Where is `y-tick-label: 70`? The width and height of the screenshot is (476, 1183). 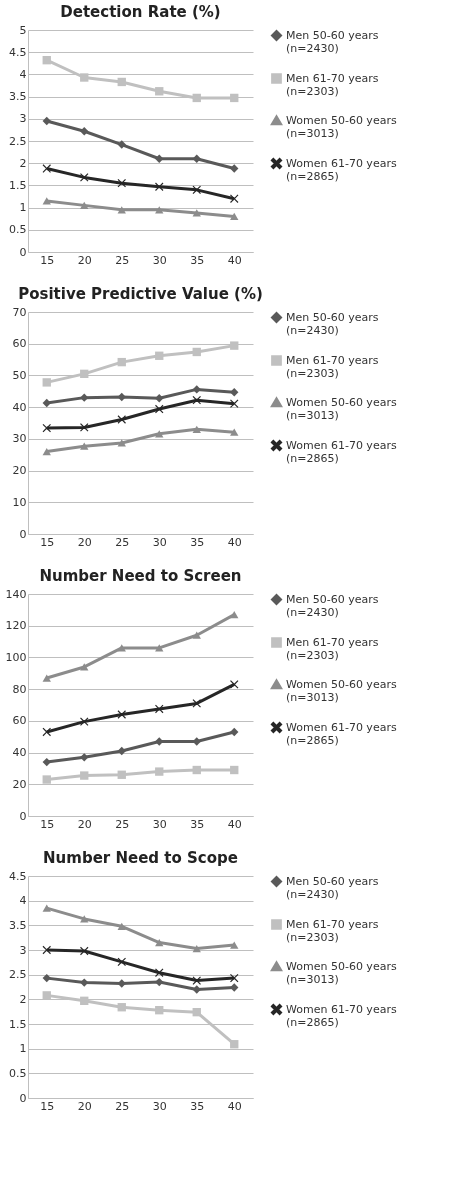 y-tick-label: 70 is located at coordinates (19, 312).